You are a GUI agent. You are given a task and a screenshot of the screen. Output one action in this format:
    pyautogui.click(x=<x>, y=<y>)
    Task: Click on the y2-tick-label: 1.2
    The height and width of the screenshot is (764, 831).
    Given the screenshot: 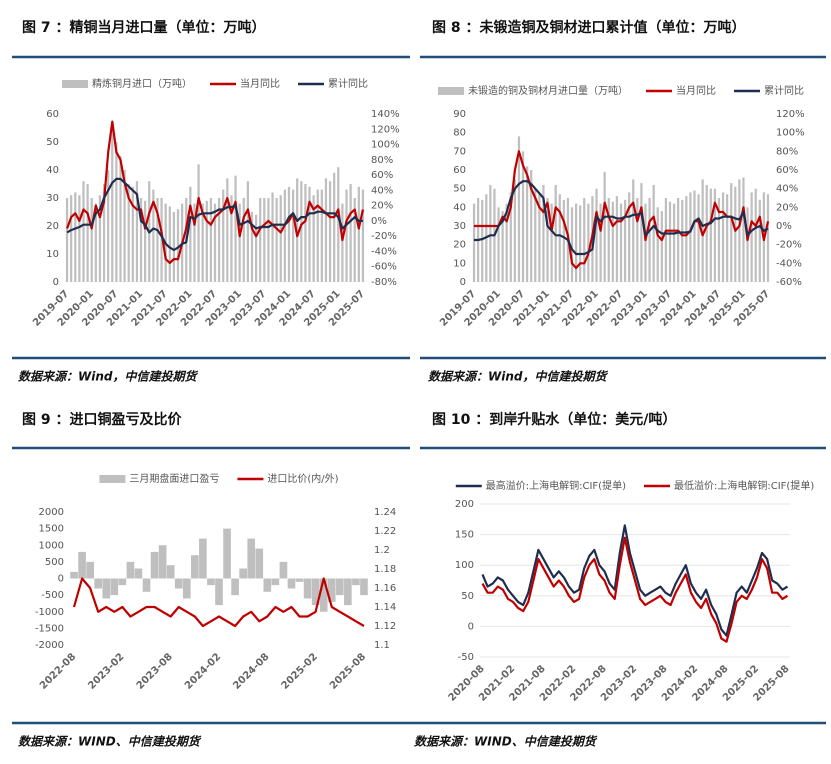 What is the action you would take?
    pyautogui.click(x=382, y=550)
    